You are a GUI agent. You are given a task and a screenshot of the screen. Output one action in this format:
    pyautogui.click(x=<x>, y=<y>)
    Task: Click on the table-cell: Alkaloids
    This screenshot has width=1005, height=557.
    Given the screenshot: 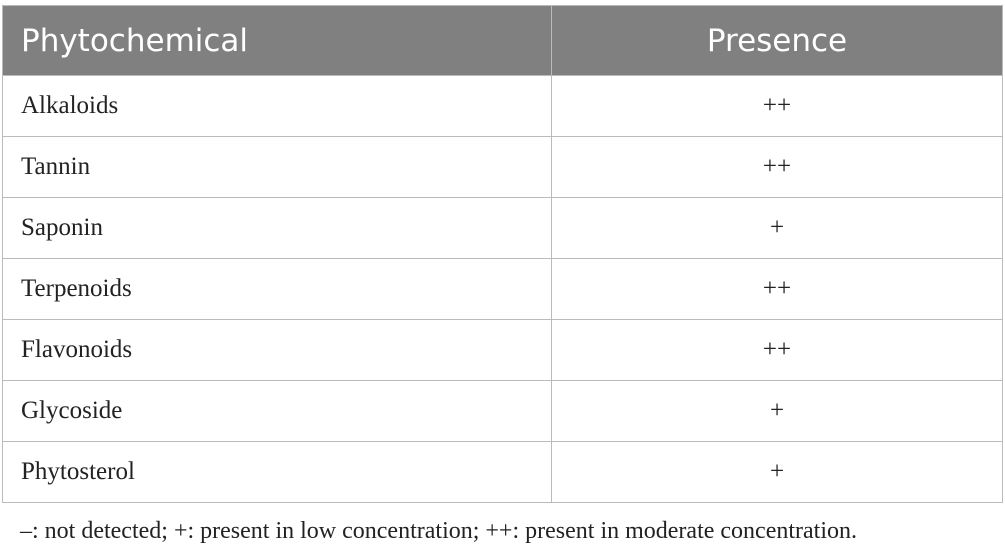 What is the action you would take?
    pyautogui.click(x=277, y=106)
    